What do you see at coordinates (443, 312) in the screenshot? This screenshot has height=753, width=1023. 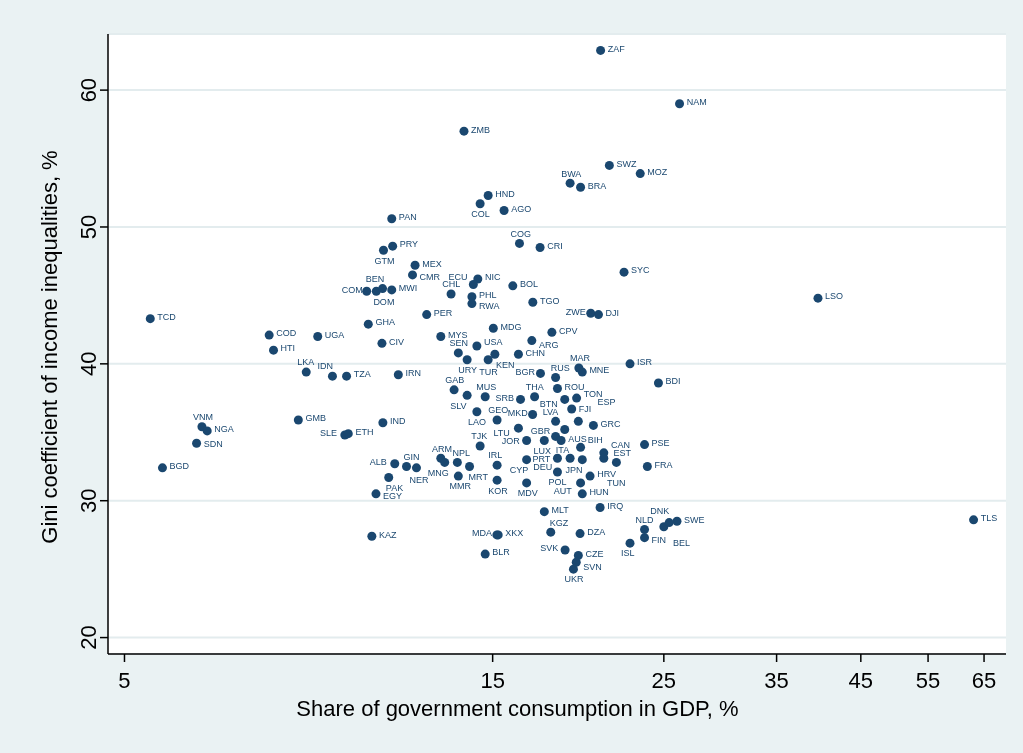 I see `data-label: PER` at bounding box center [443, 312].